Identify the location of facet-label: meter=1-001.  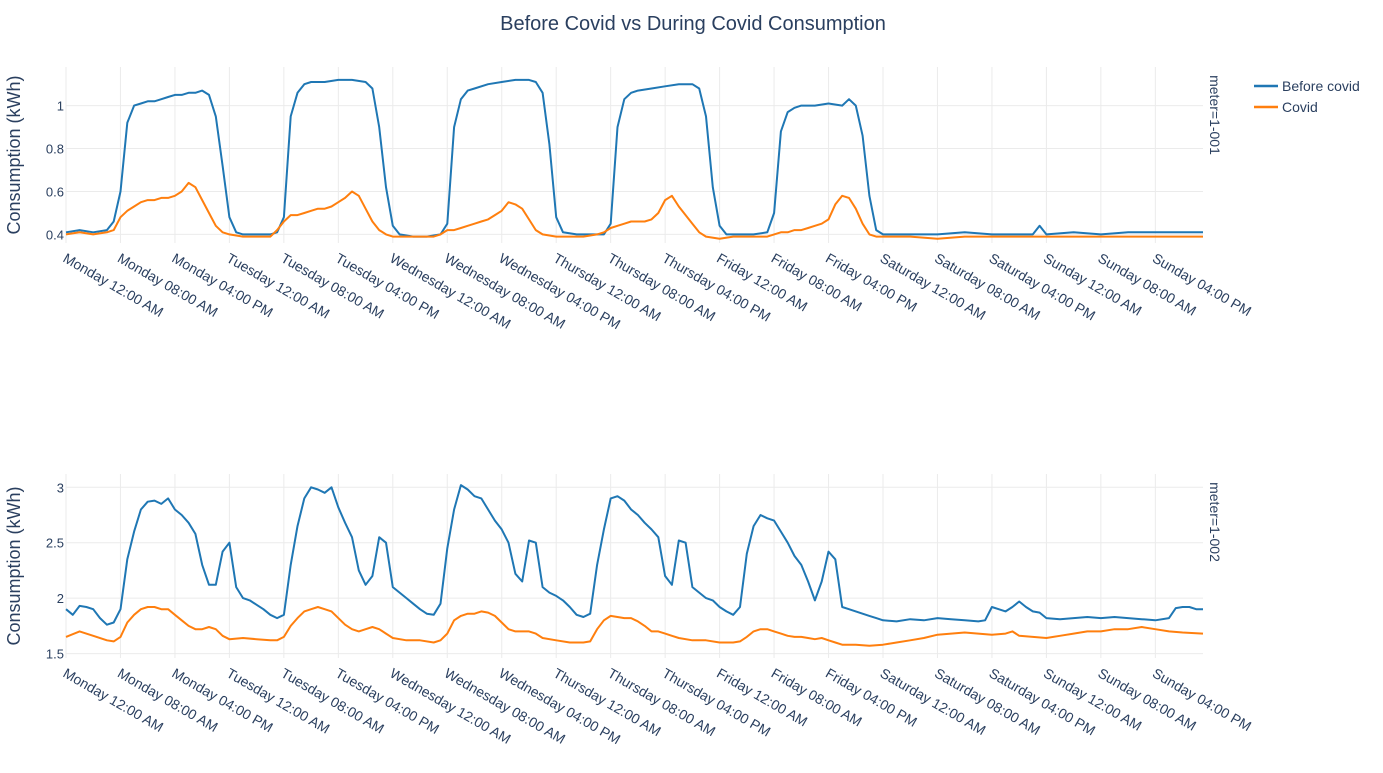
(1215, 115).